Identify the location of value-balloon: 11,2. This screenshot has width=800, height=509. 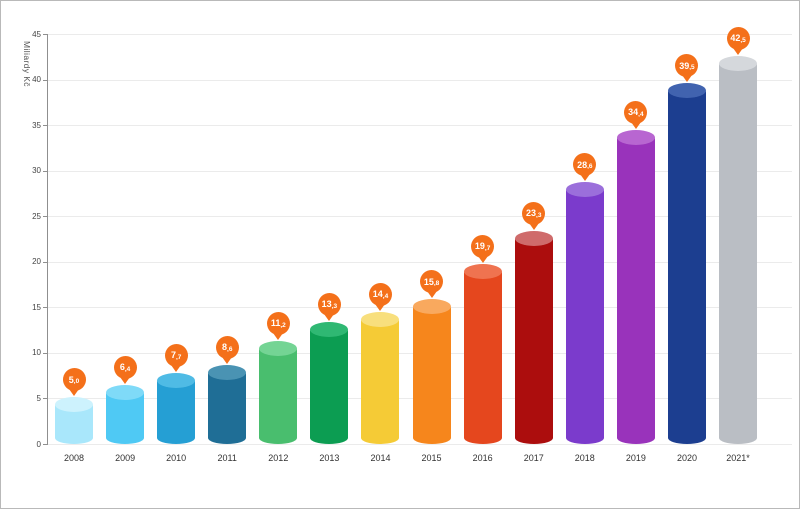
(278, 325).